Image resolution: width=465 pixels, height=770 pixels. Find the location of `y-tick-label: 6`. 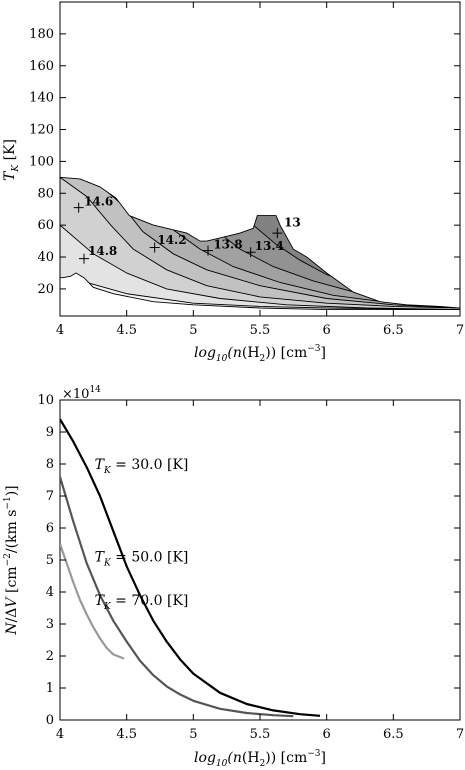

y-tick-label: 6 is located at coordinates (50, 528).